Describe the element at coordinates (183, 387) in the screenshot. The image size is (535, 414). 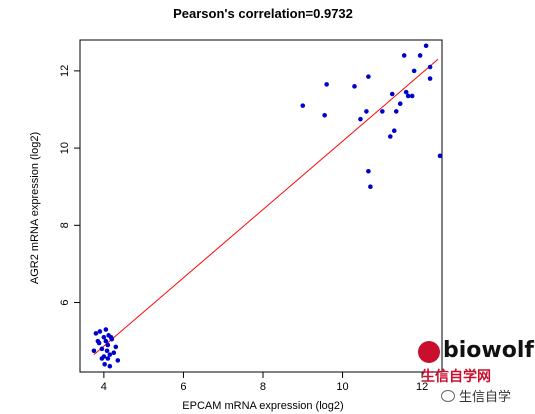
I see `x-tick-label: 6` at that location.